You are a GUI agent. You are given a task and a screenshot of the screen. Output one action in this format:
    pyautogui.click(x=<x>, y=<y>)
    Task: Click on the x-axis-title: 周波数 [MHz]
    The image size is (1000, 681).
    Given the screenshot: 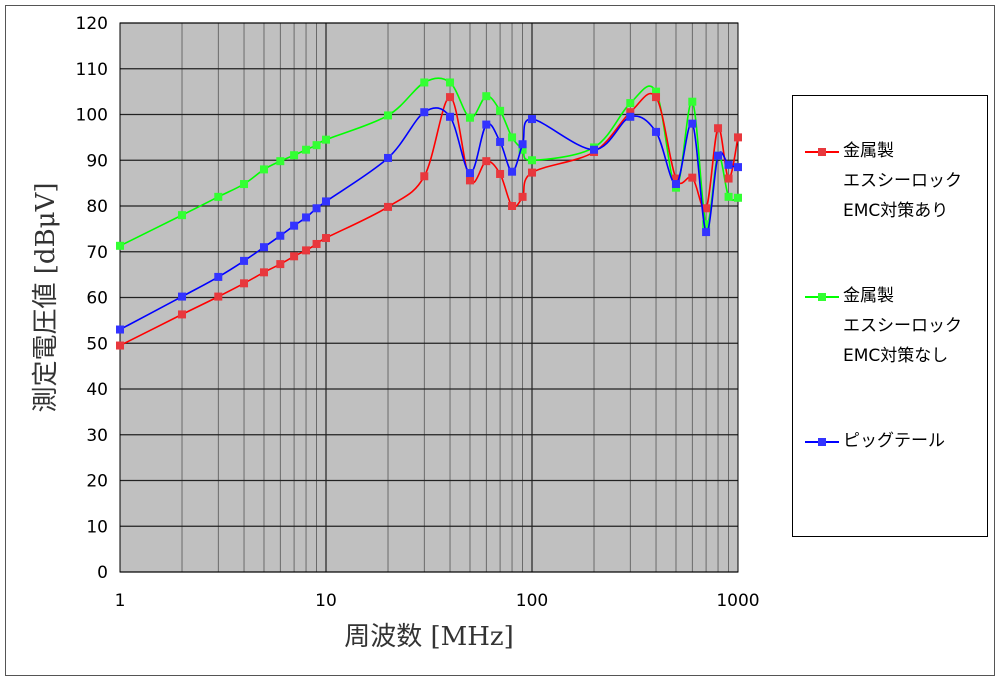 What is the action you would take?
    pyautogui.click(x=429, y=637)
    